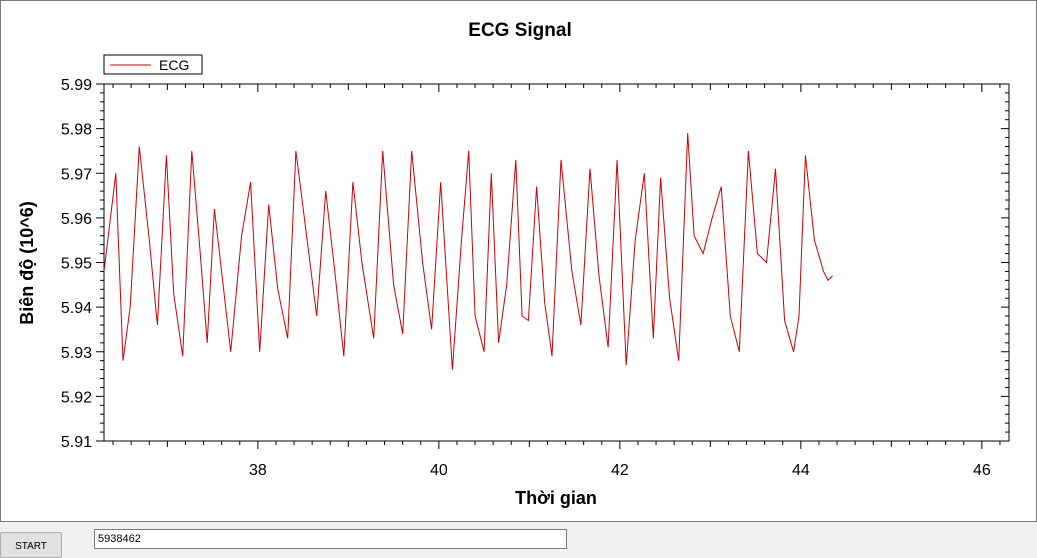 This screenshot has width=1037, height=558. Describe the element at coordinates (76, 174) in the screenshot. I see `y-tick-label: 5.97` at that location.